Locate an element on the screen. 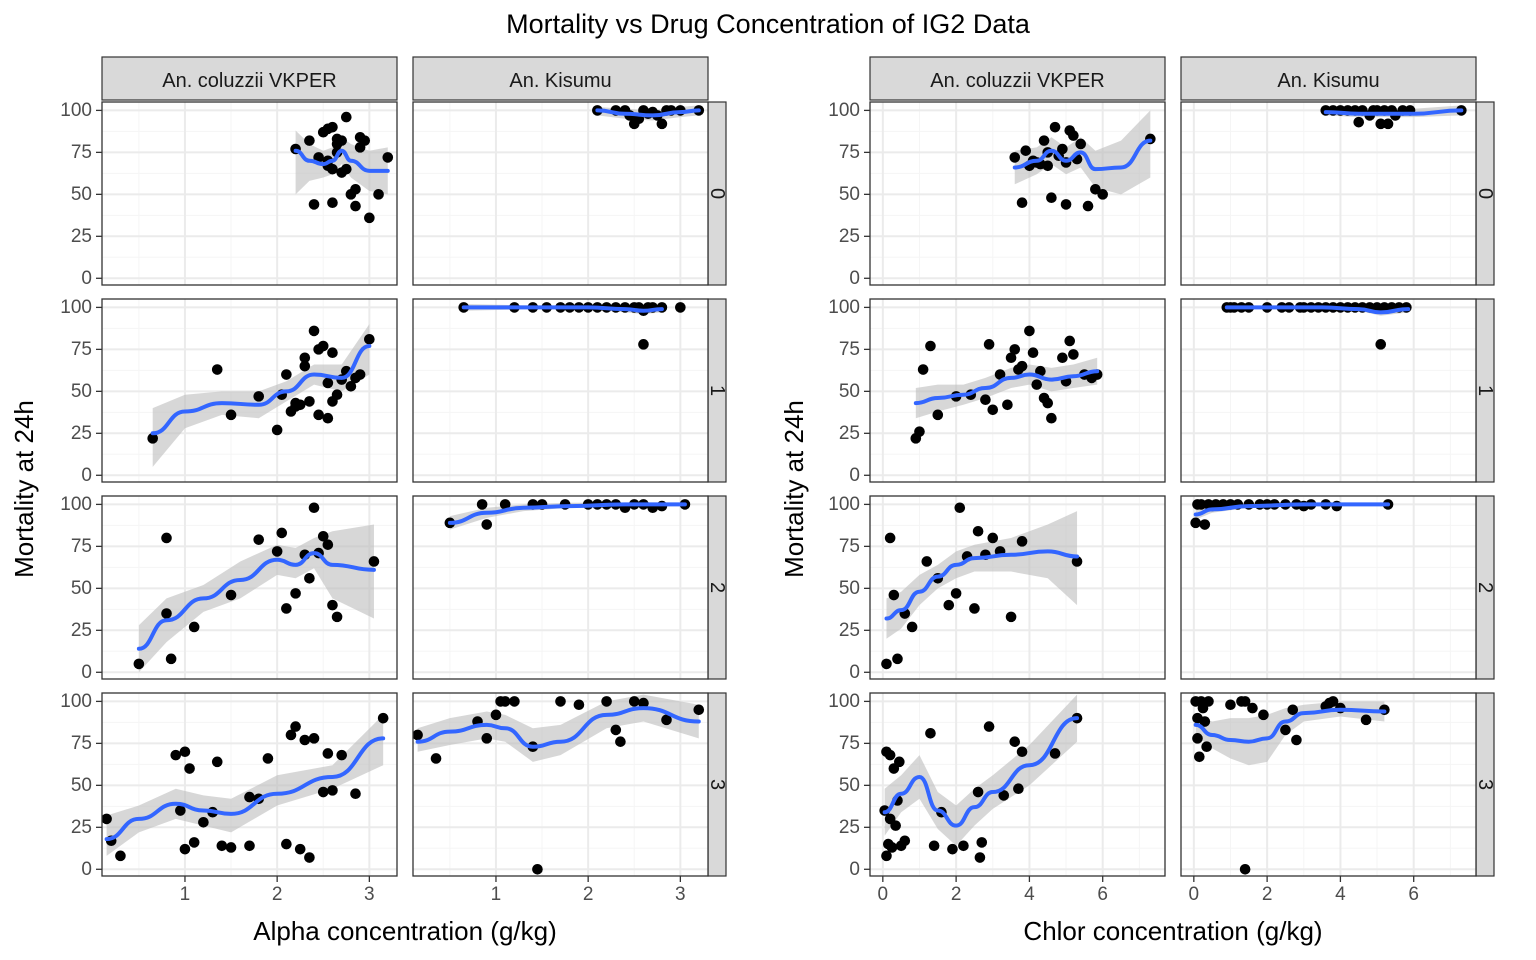  facet-strip-row-label: 3 is located at coordinates (1485, 784).